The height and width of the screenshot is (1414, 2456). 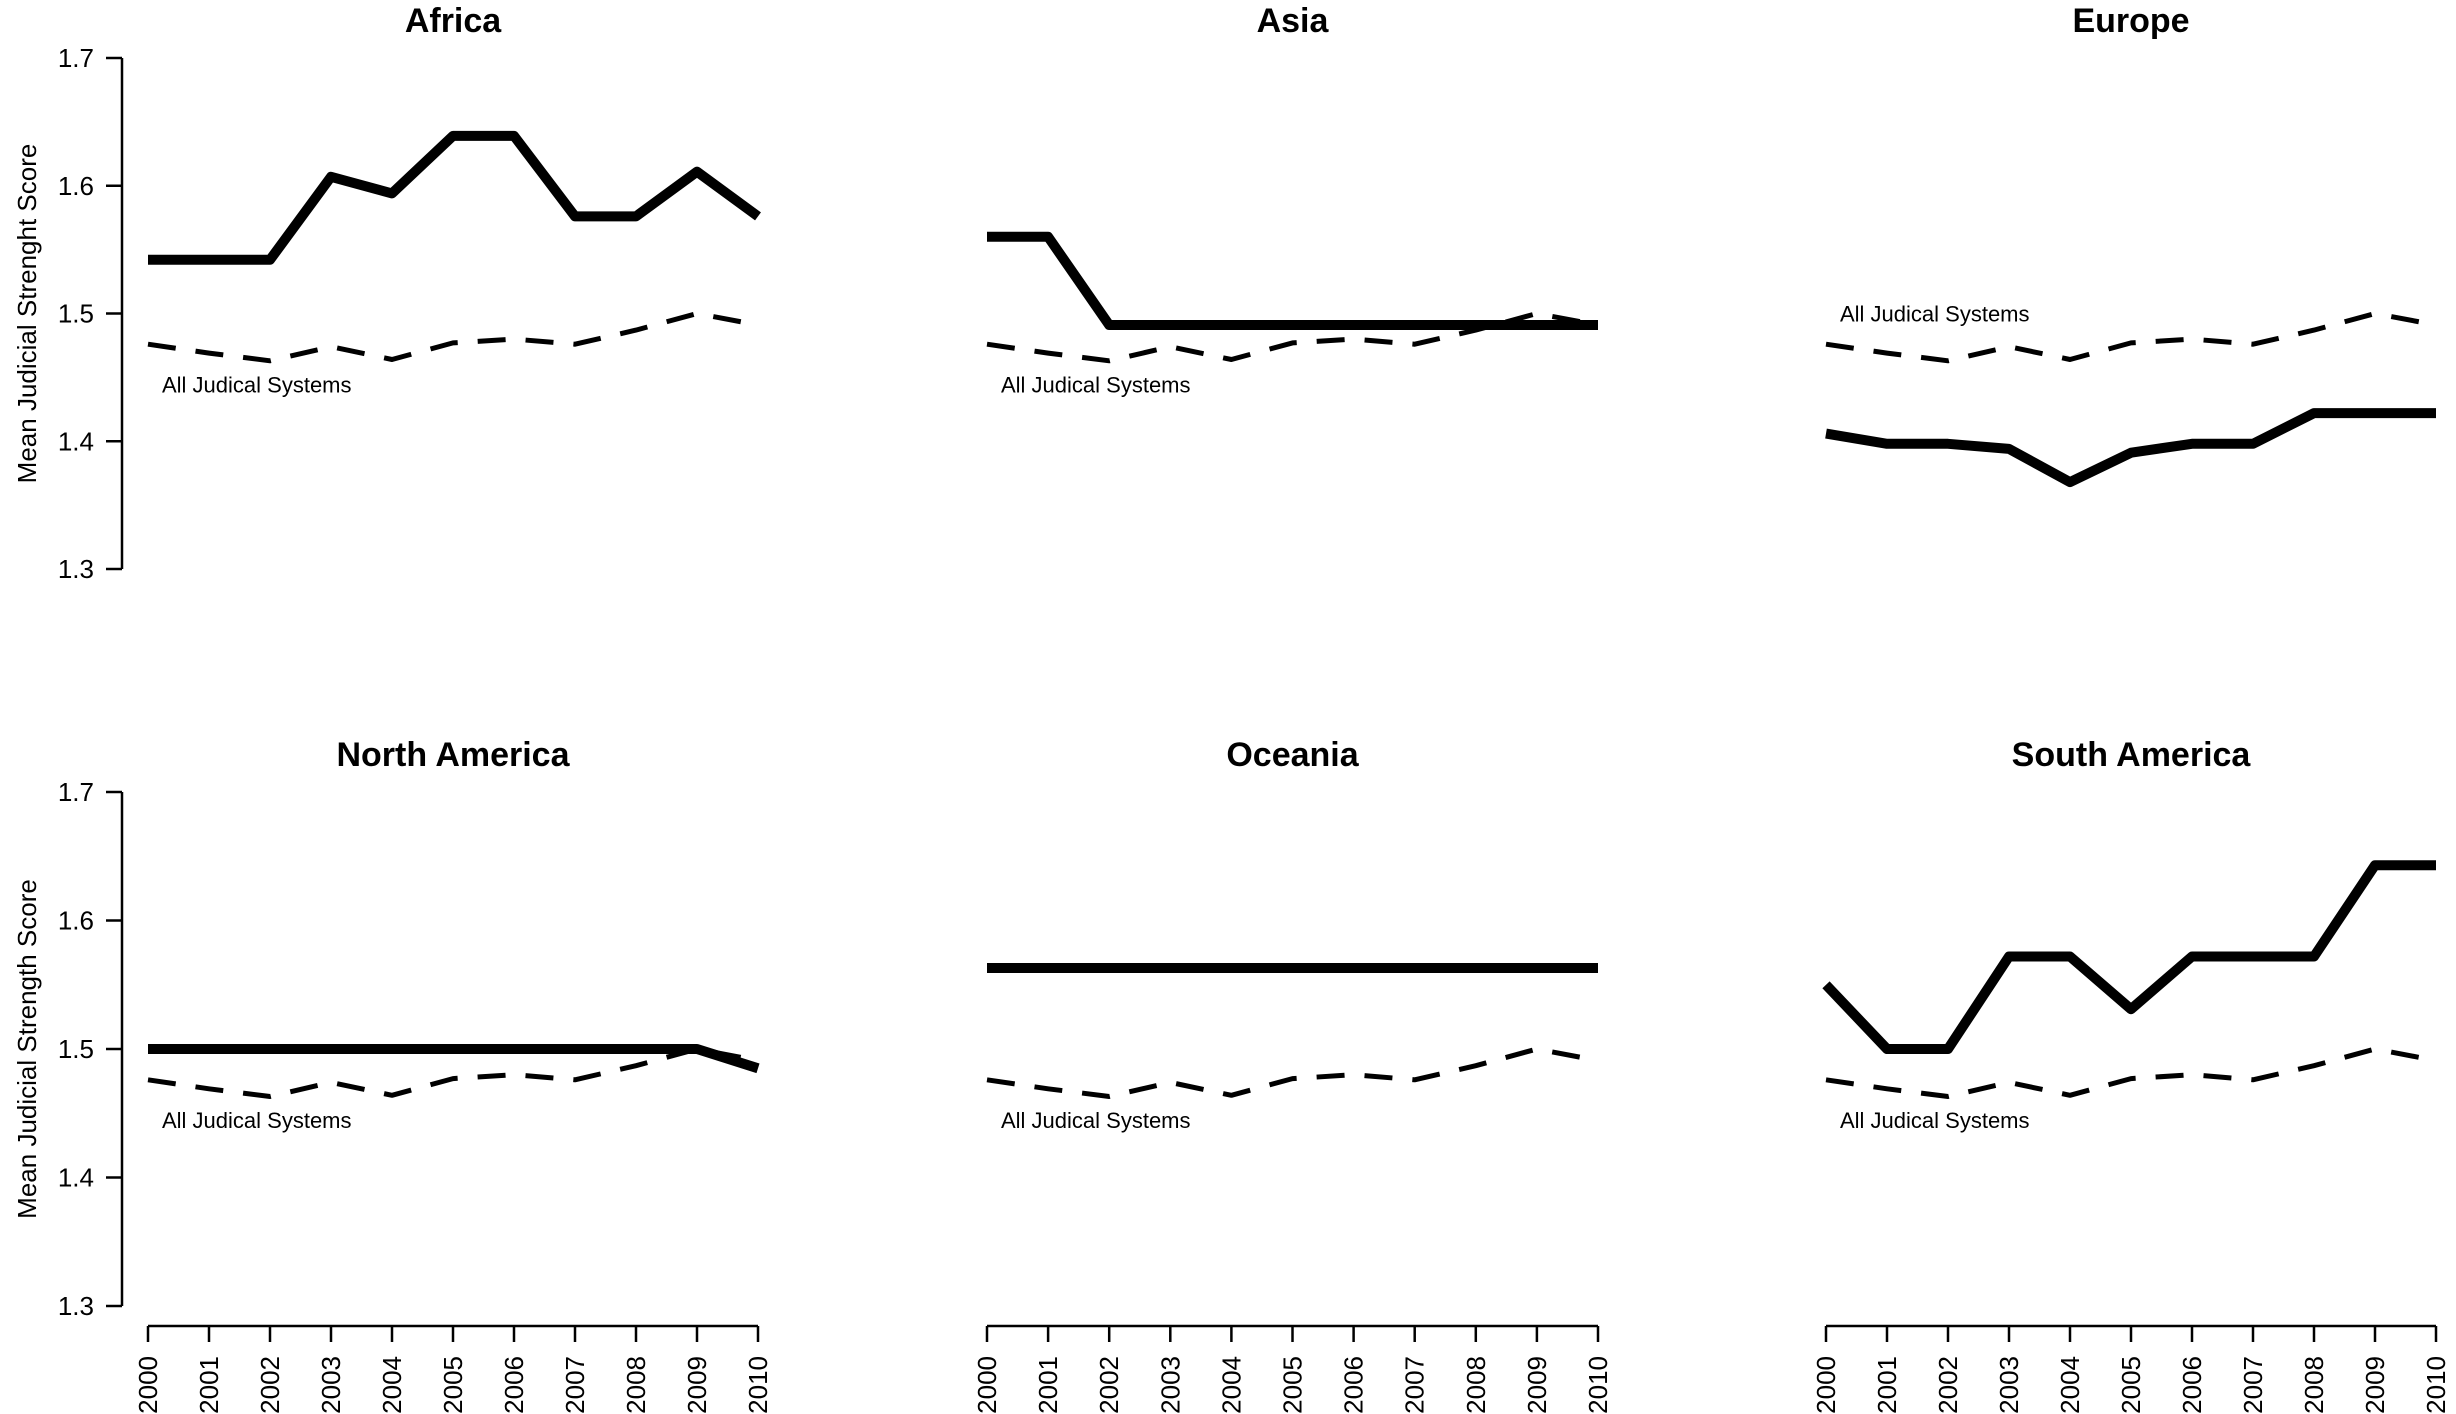 I want to click on y-axis-label: Mean Judicial Strength Score, so click(x=27, y=1049).